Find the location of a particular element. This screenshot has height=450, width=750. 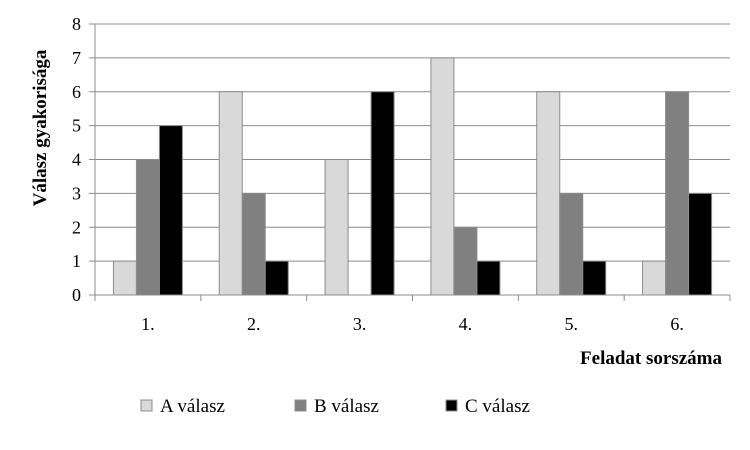

y-tick-label: 8 is located at coordinates (76, 24).